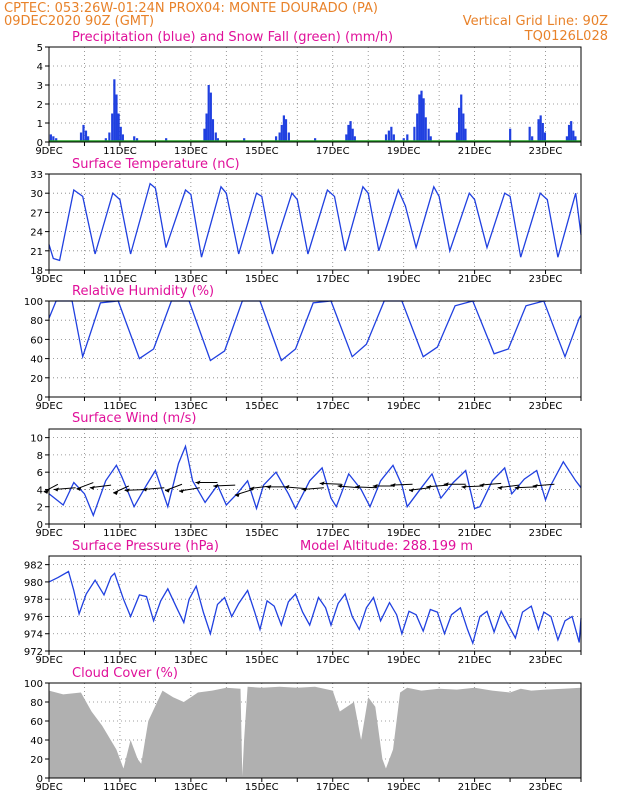  What do you see at coordinates (191, 151) in the screenshot?
I see `precipitation-xtick-label: 13DEC` at bounding box center [191, 151].